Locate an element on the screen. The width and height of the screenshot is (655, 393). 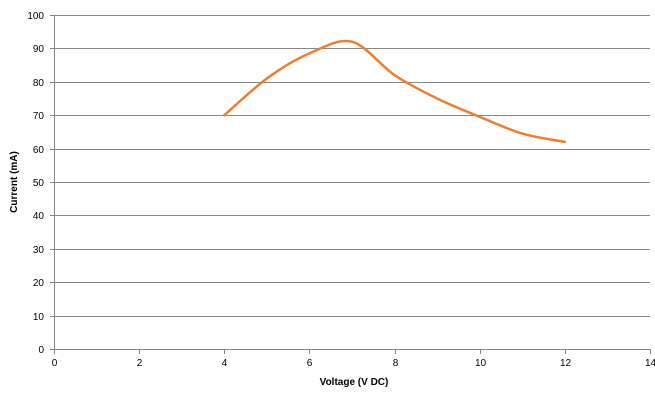
y-tick-label-50: 50 is located at coordinates (39, 183).